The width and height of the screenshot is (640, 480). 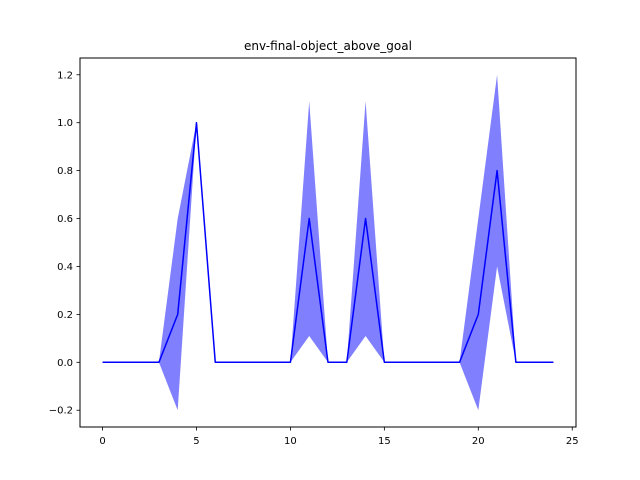 What do you see at coordinates (64, 243) in the screenshot?
I see `y-axis: −0.2 0.0 0.2 0.4 0.6 0.8 1.0 1.2` at bounding box center [64, 243].